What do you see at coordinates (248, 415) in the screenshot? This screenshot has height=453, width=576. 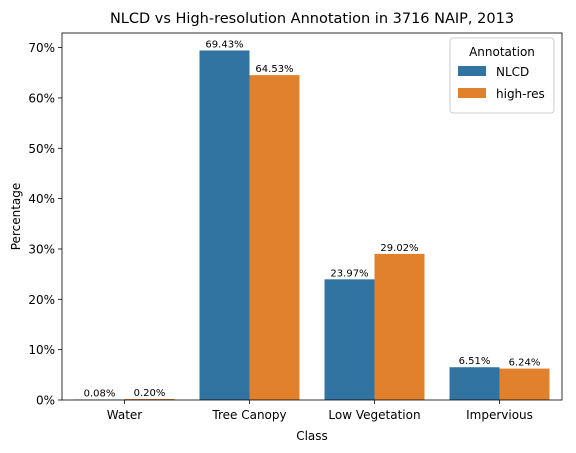 I see `x-tick-label: Tree Canopy` at bounding box center [248, 415].